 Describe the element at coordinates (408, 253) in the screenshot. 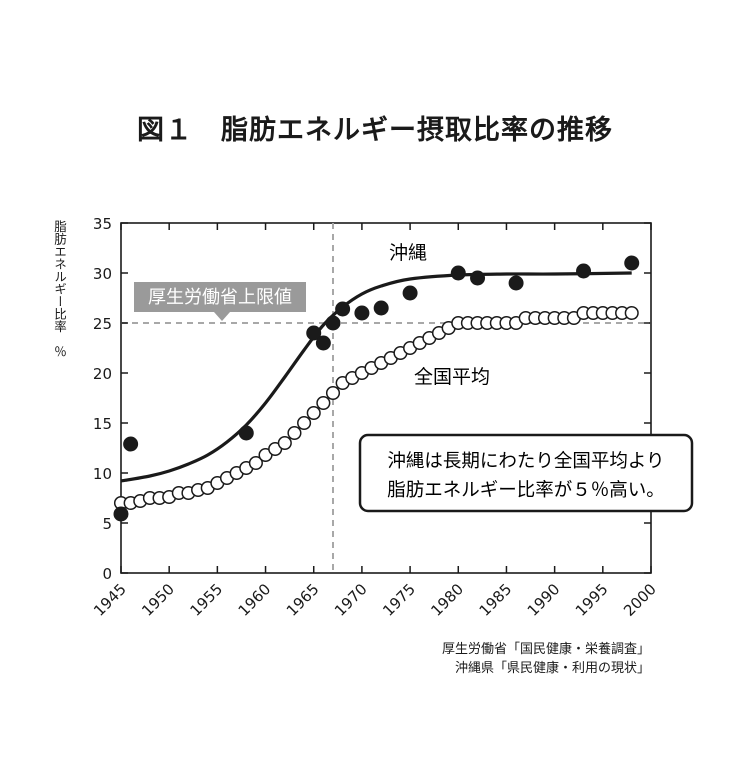

I see `series-label-okinawa: 沖縄` at that location.